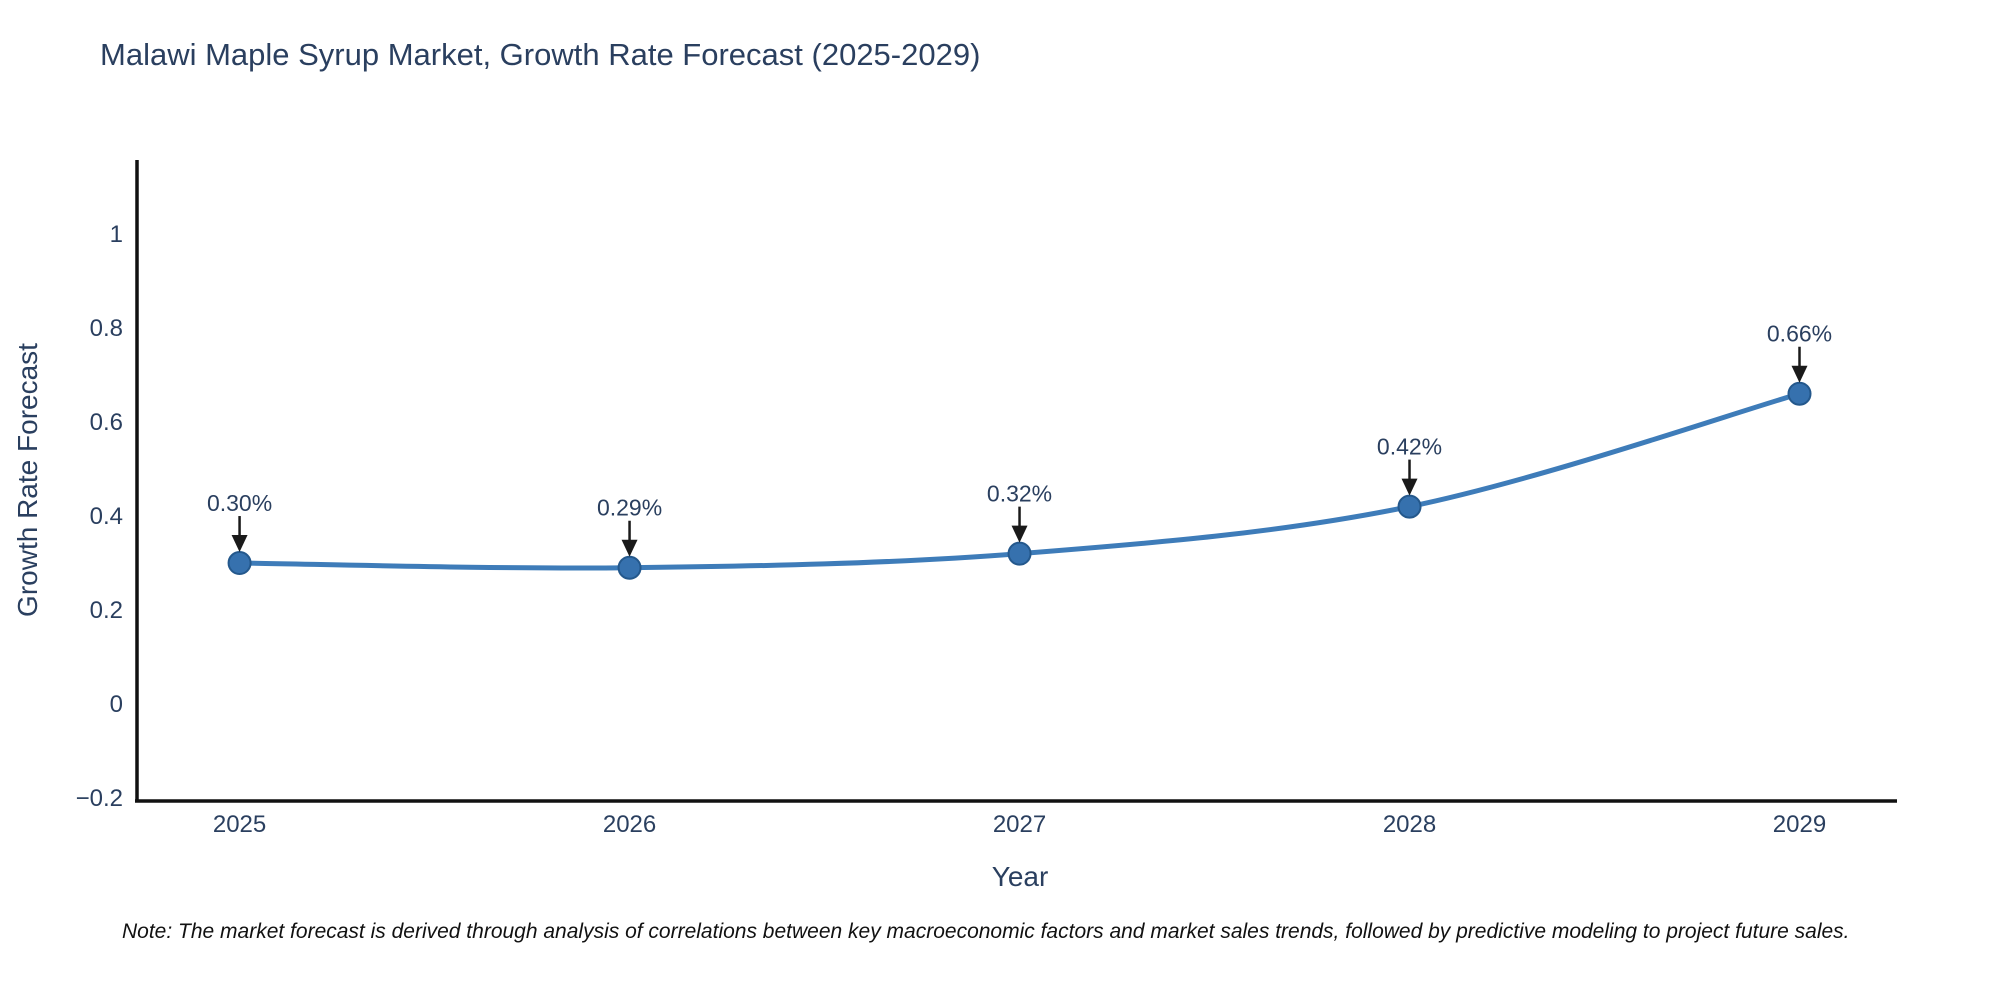  Describe the element at coordinates (1020, 876) in the screenshot. I see `x-axis-title: Year` at that location.